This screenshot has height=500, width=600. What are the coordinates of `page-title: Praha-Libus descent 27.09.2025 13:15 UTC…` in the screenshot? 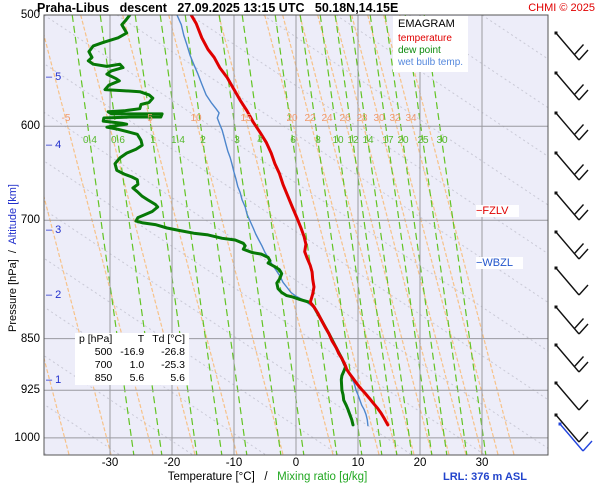 It's located at (218, 8).